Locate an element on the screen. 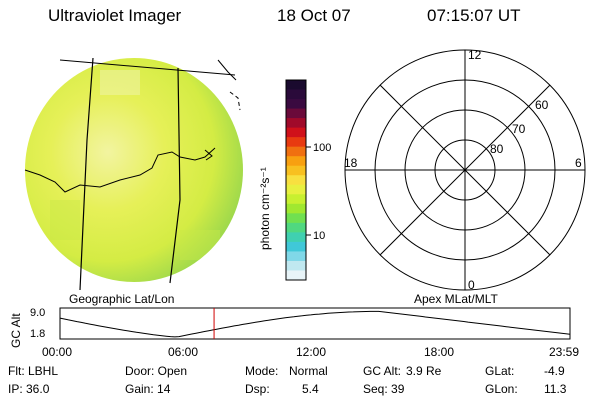 This screenshot has height=400, width=600. alt-xtick-1800: 18:00 is located at coordinates (439, 352).